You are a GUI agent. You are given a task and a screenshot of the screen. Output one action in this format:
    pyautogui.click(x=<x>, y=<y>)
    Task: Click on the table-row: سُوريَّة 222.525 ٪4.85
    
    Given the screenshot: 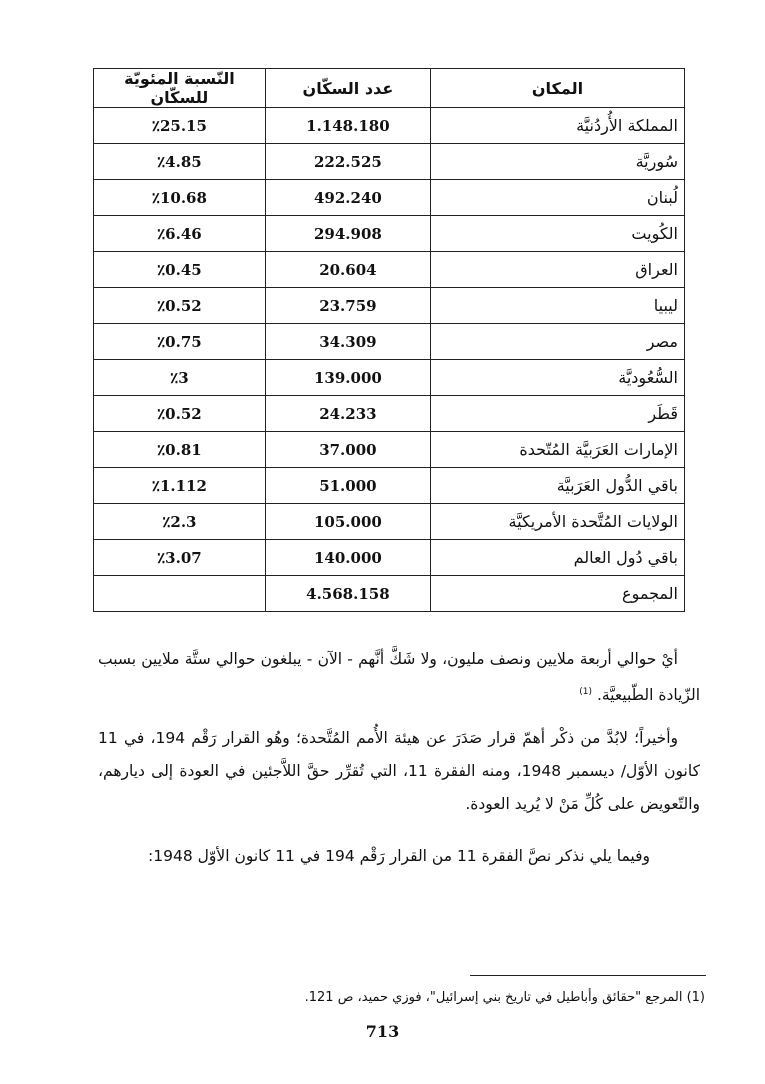 What is the action you would take?
    pyautogui.click(x=389, y=161)
    